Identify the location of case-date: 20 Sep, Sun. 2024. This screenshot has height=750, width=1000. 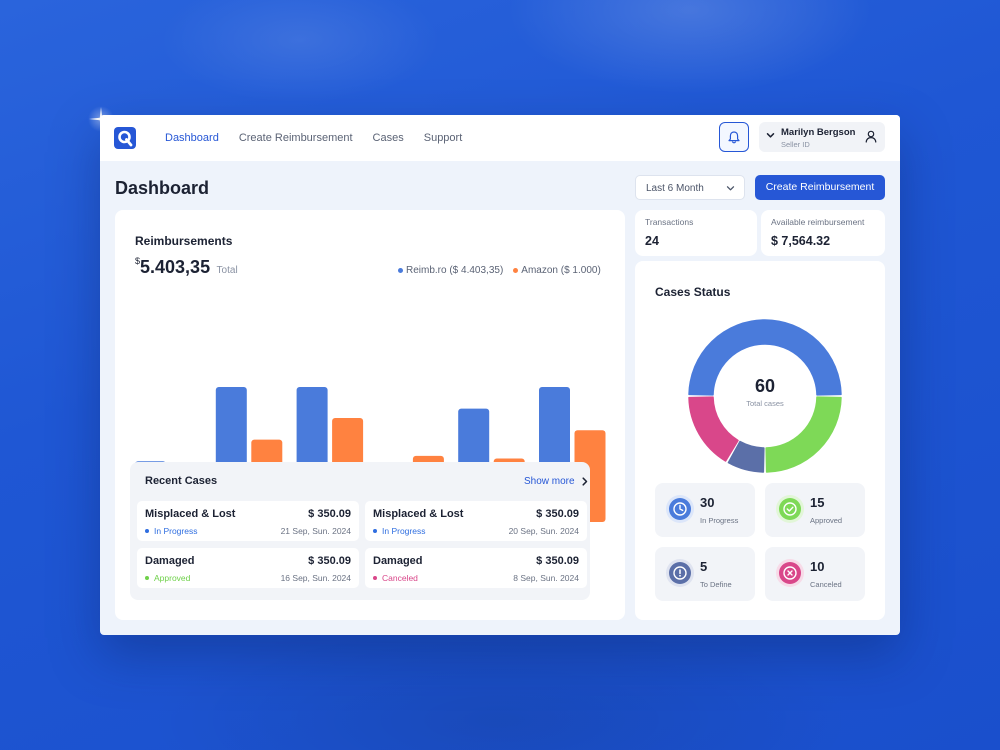
(543, 531).